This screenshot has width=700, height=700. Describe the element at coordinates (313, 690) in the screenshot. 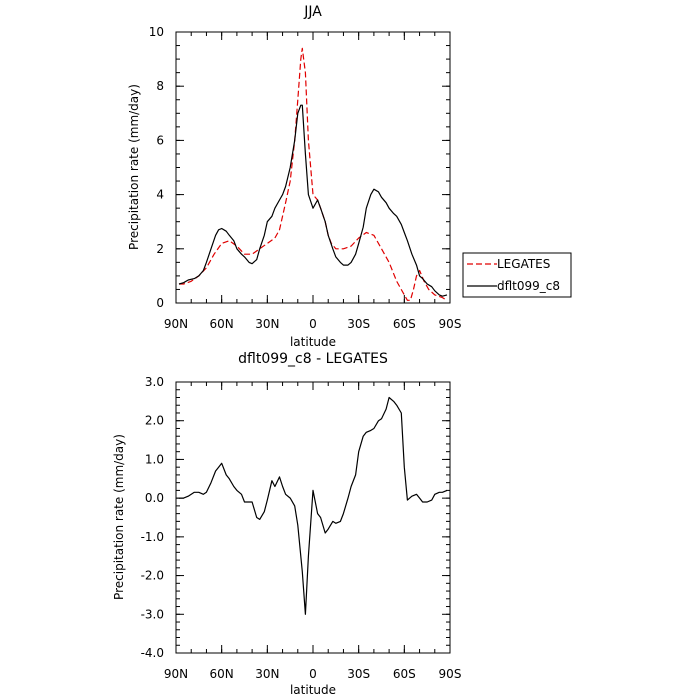

I see `bottom-xlabel: latitude` at that location.